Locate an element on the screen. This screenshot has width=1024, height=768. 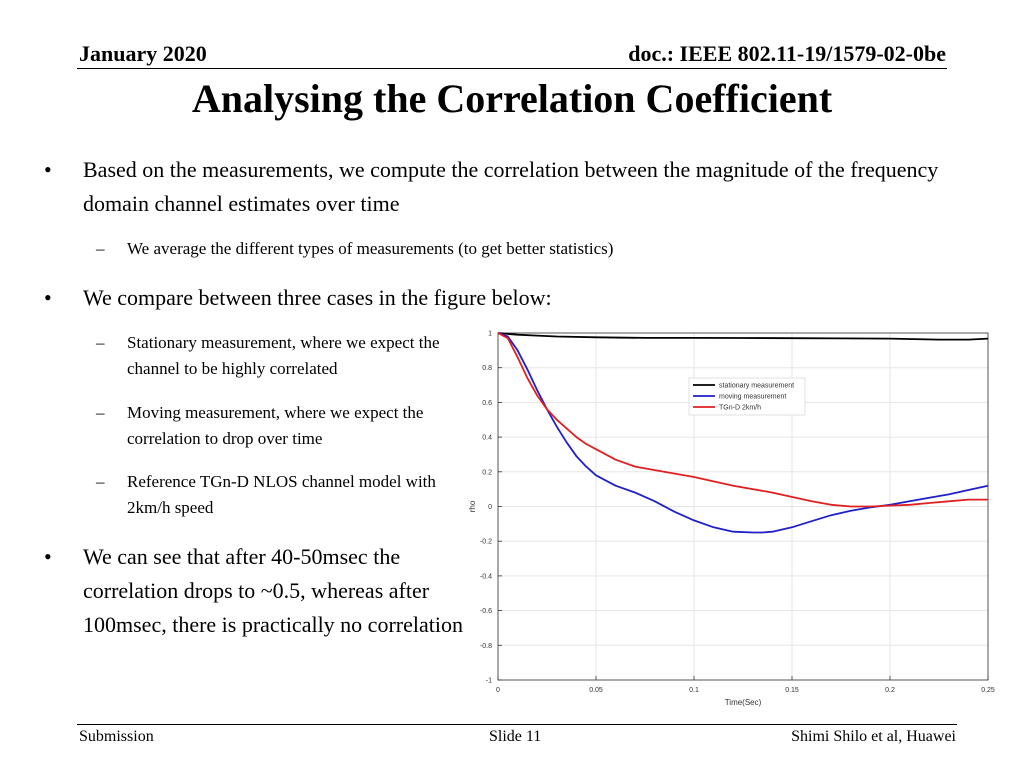
x-axis-label: Time(Sec) is located at coordinates (743, 702).